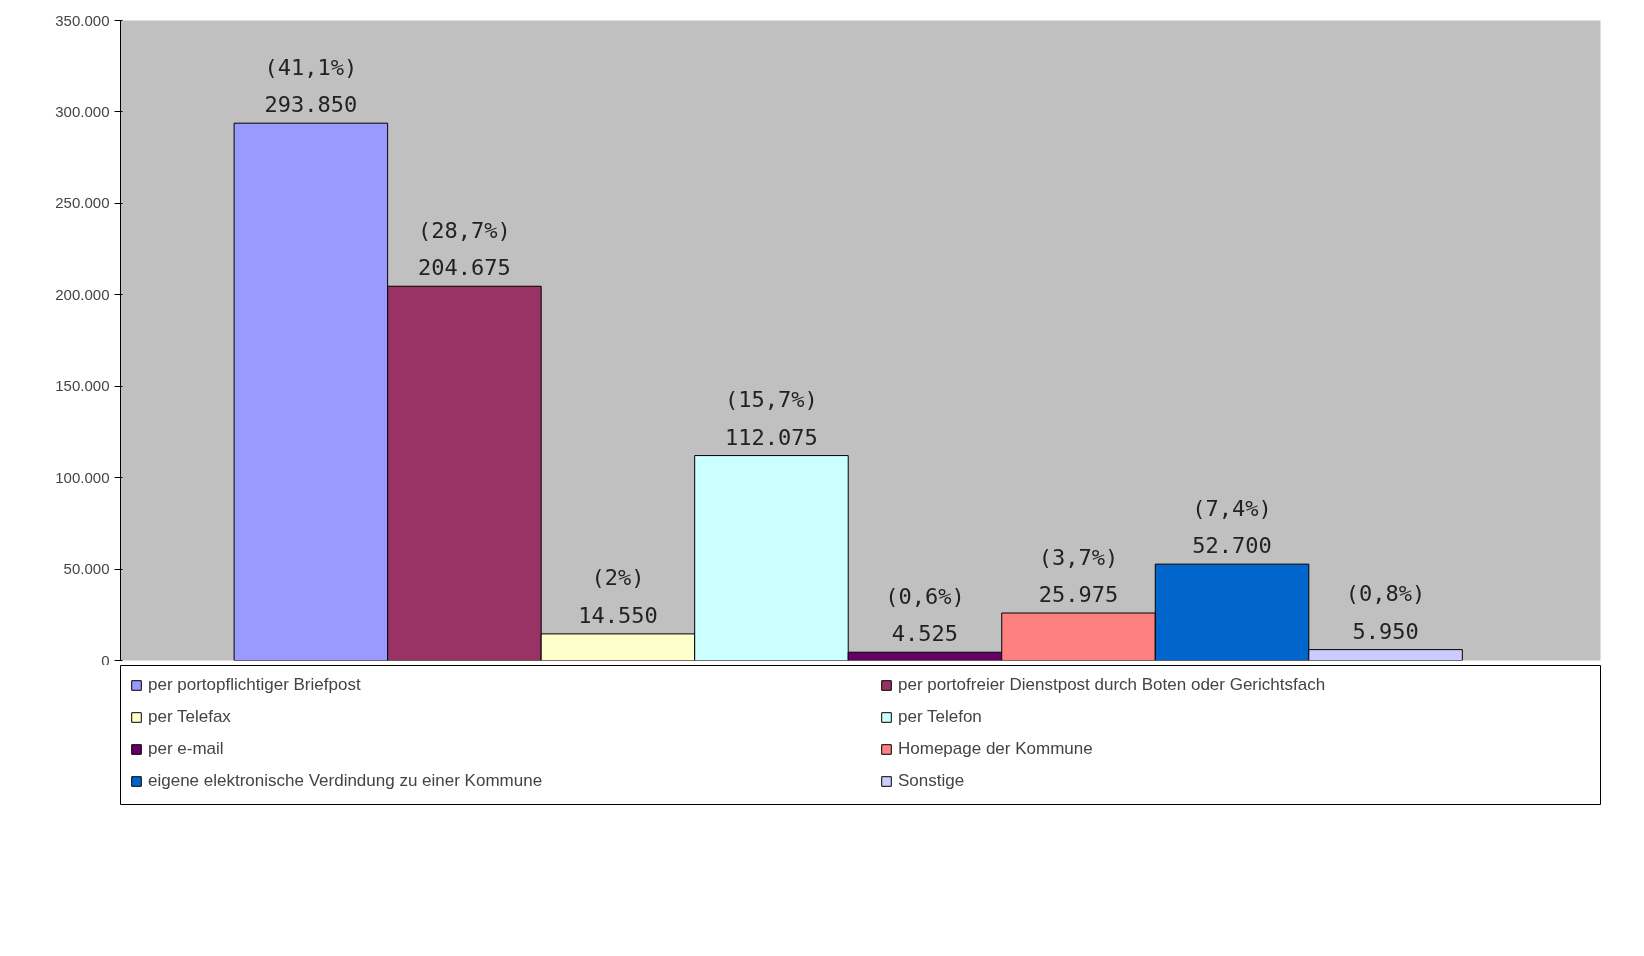 This screenshot has width=1644, height=956. Describe the element at coordinates (618, 596) in the screenshot. I see `data-label: (2%) 14.550` at that location.